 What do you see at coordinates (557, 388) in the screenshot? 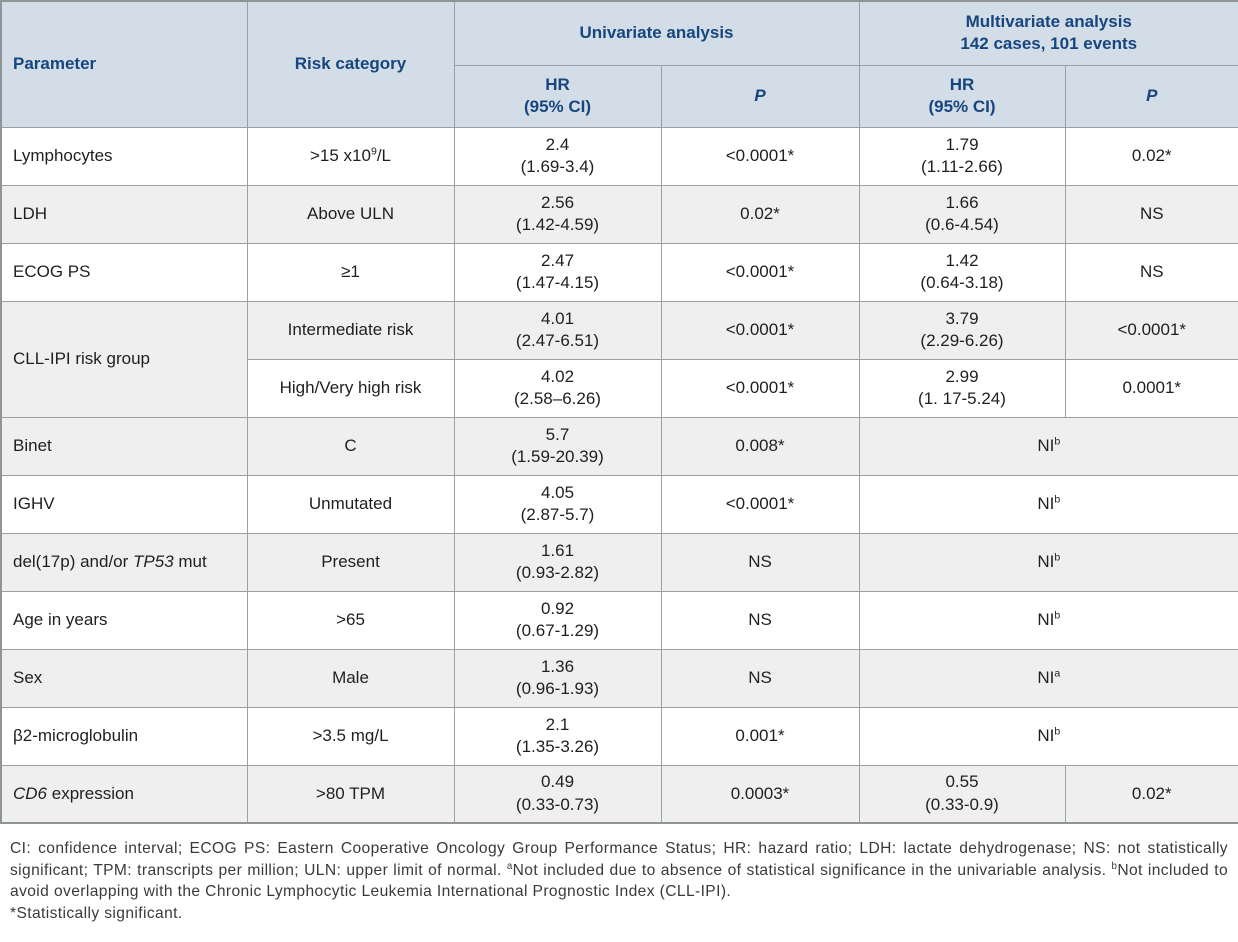
I see `cell-uni-hr: 4.02 (2.58–6.26)` at bounding box center [557, 388].